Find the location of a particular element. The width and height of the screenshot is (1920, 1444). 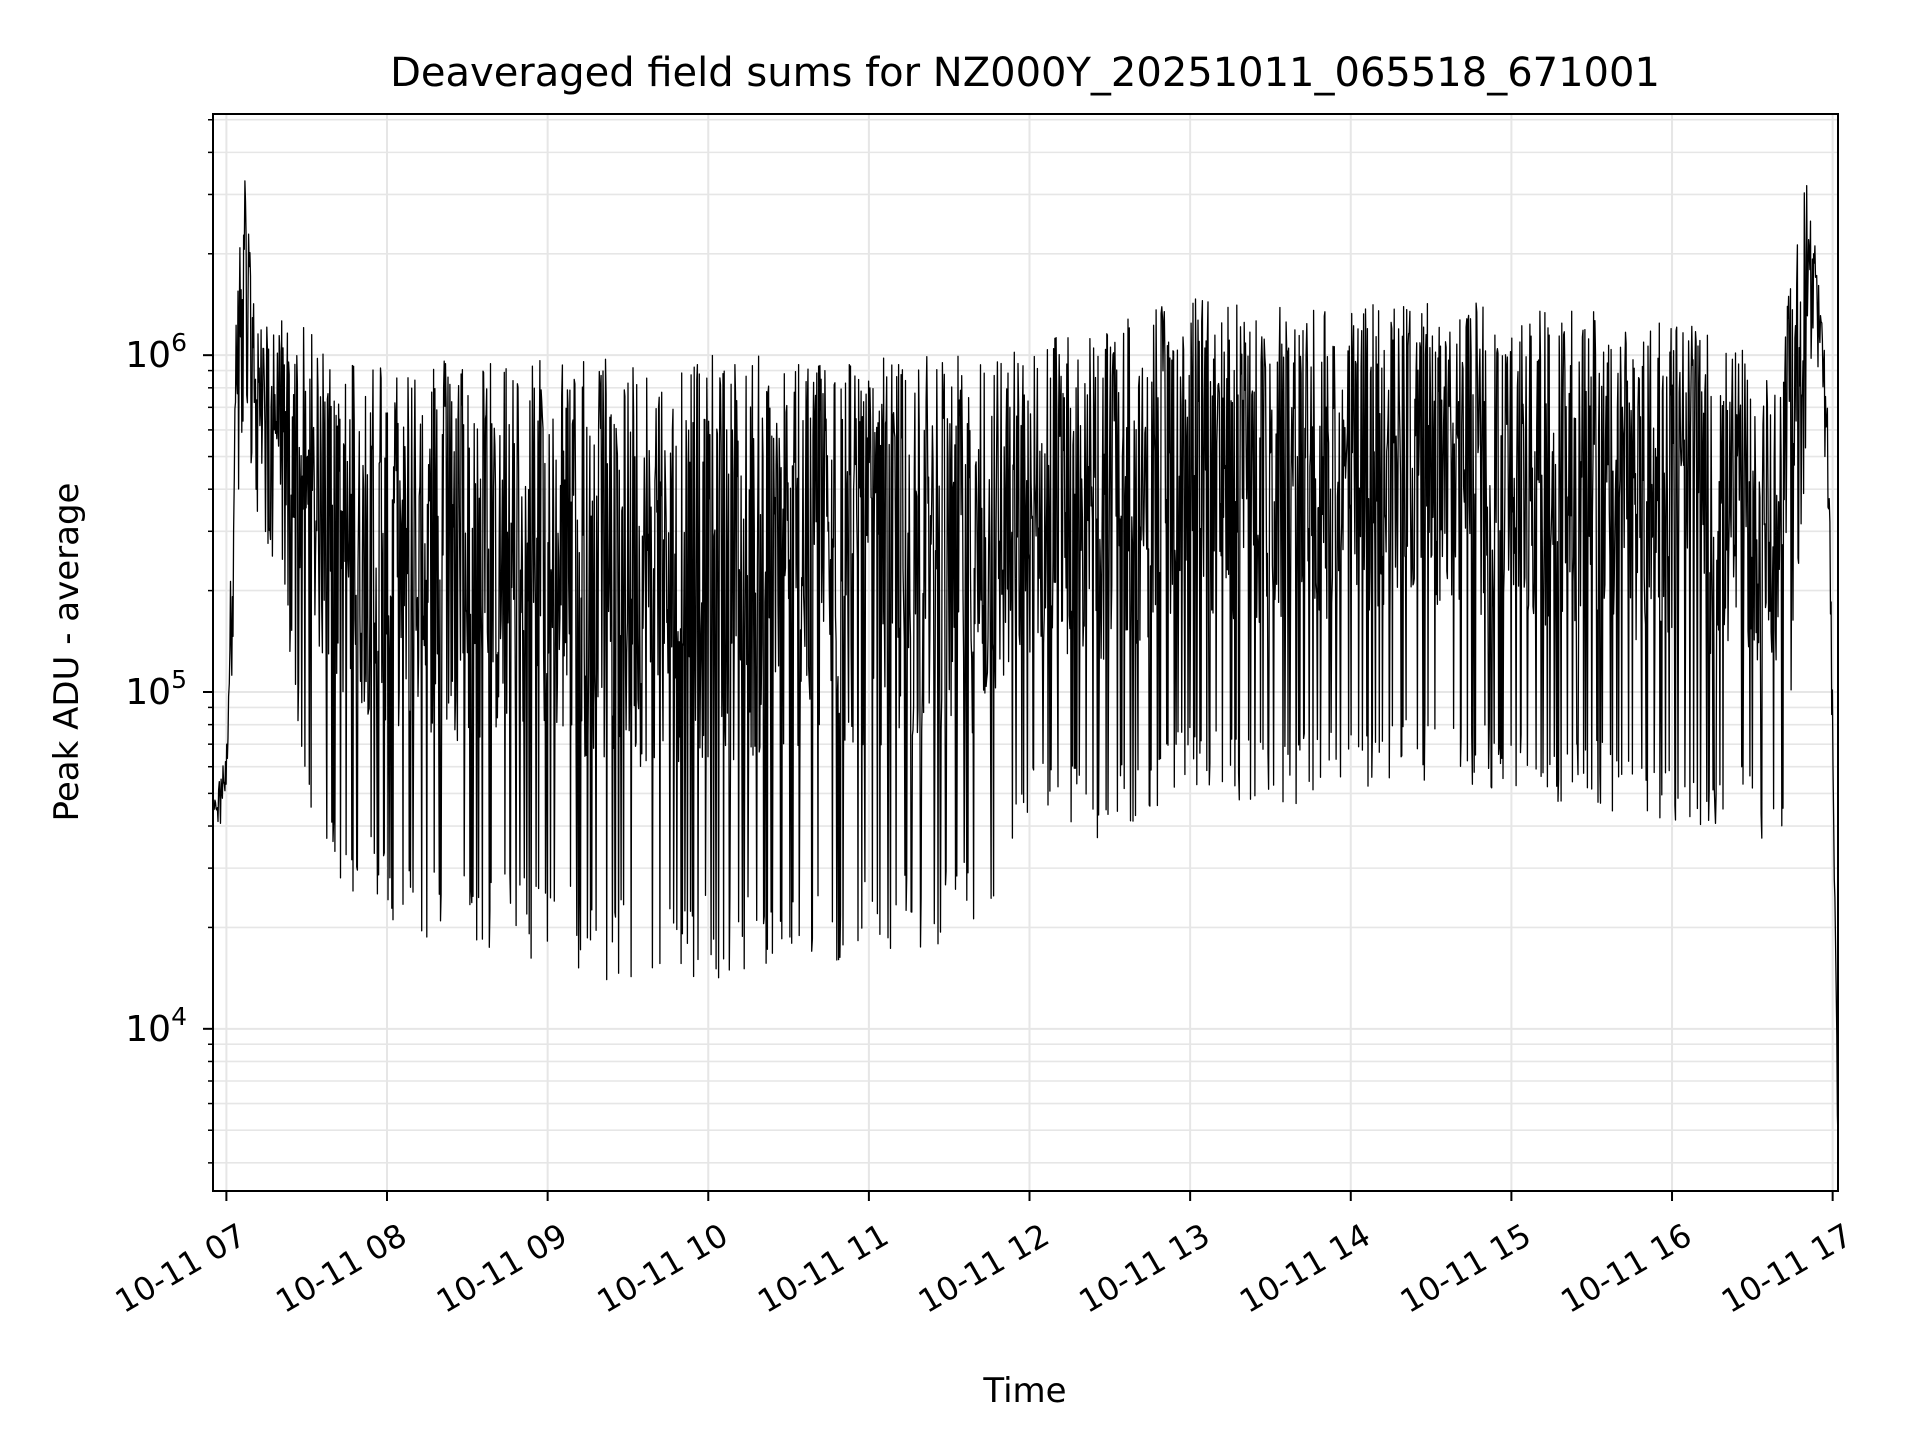

x-axis-label: Time is located at coordinates (1024, 1391).